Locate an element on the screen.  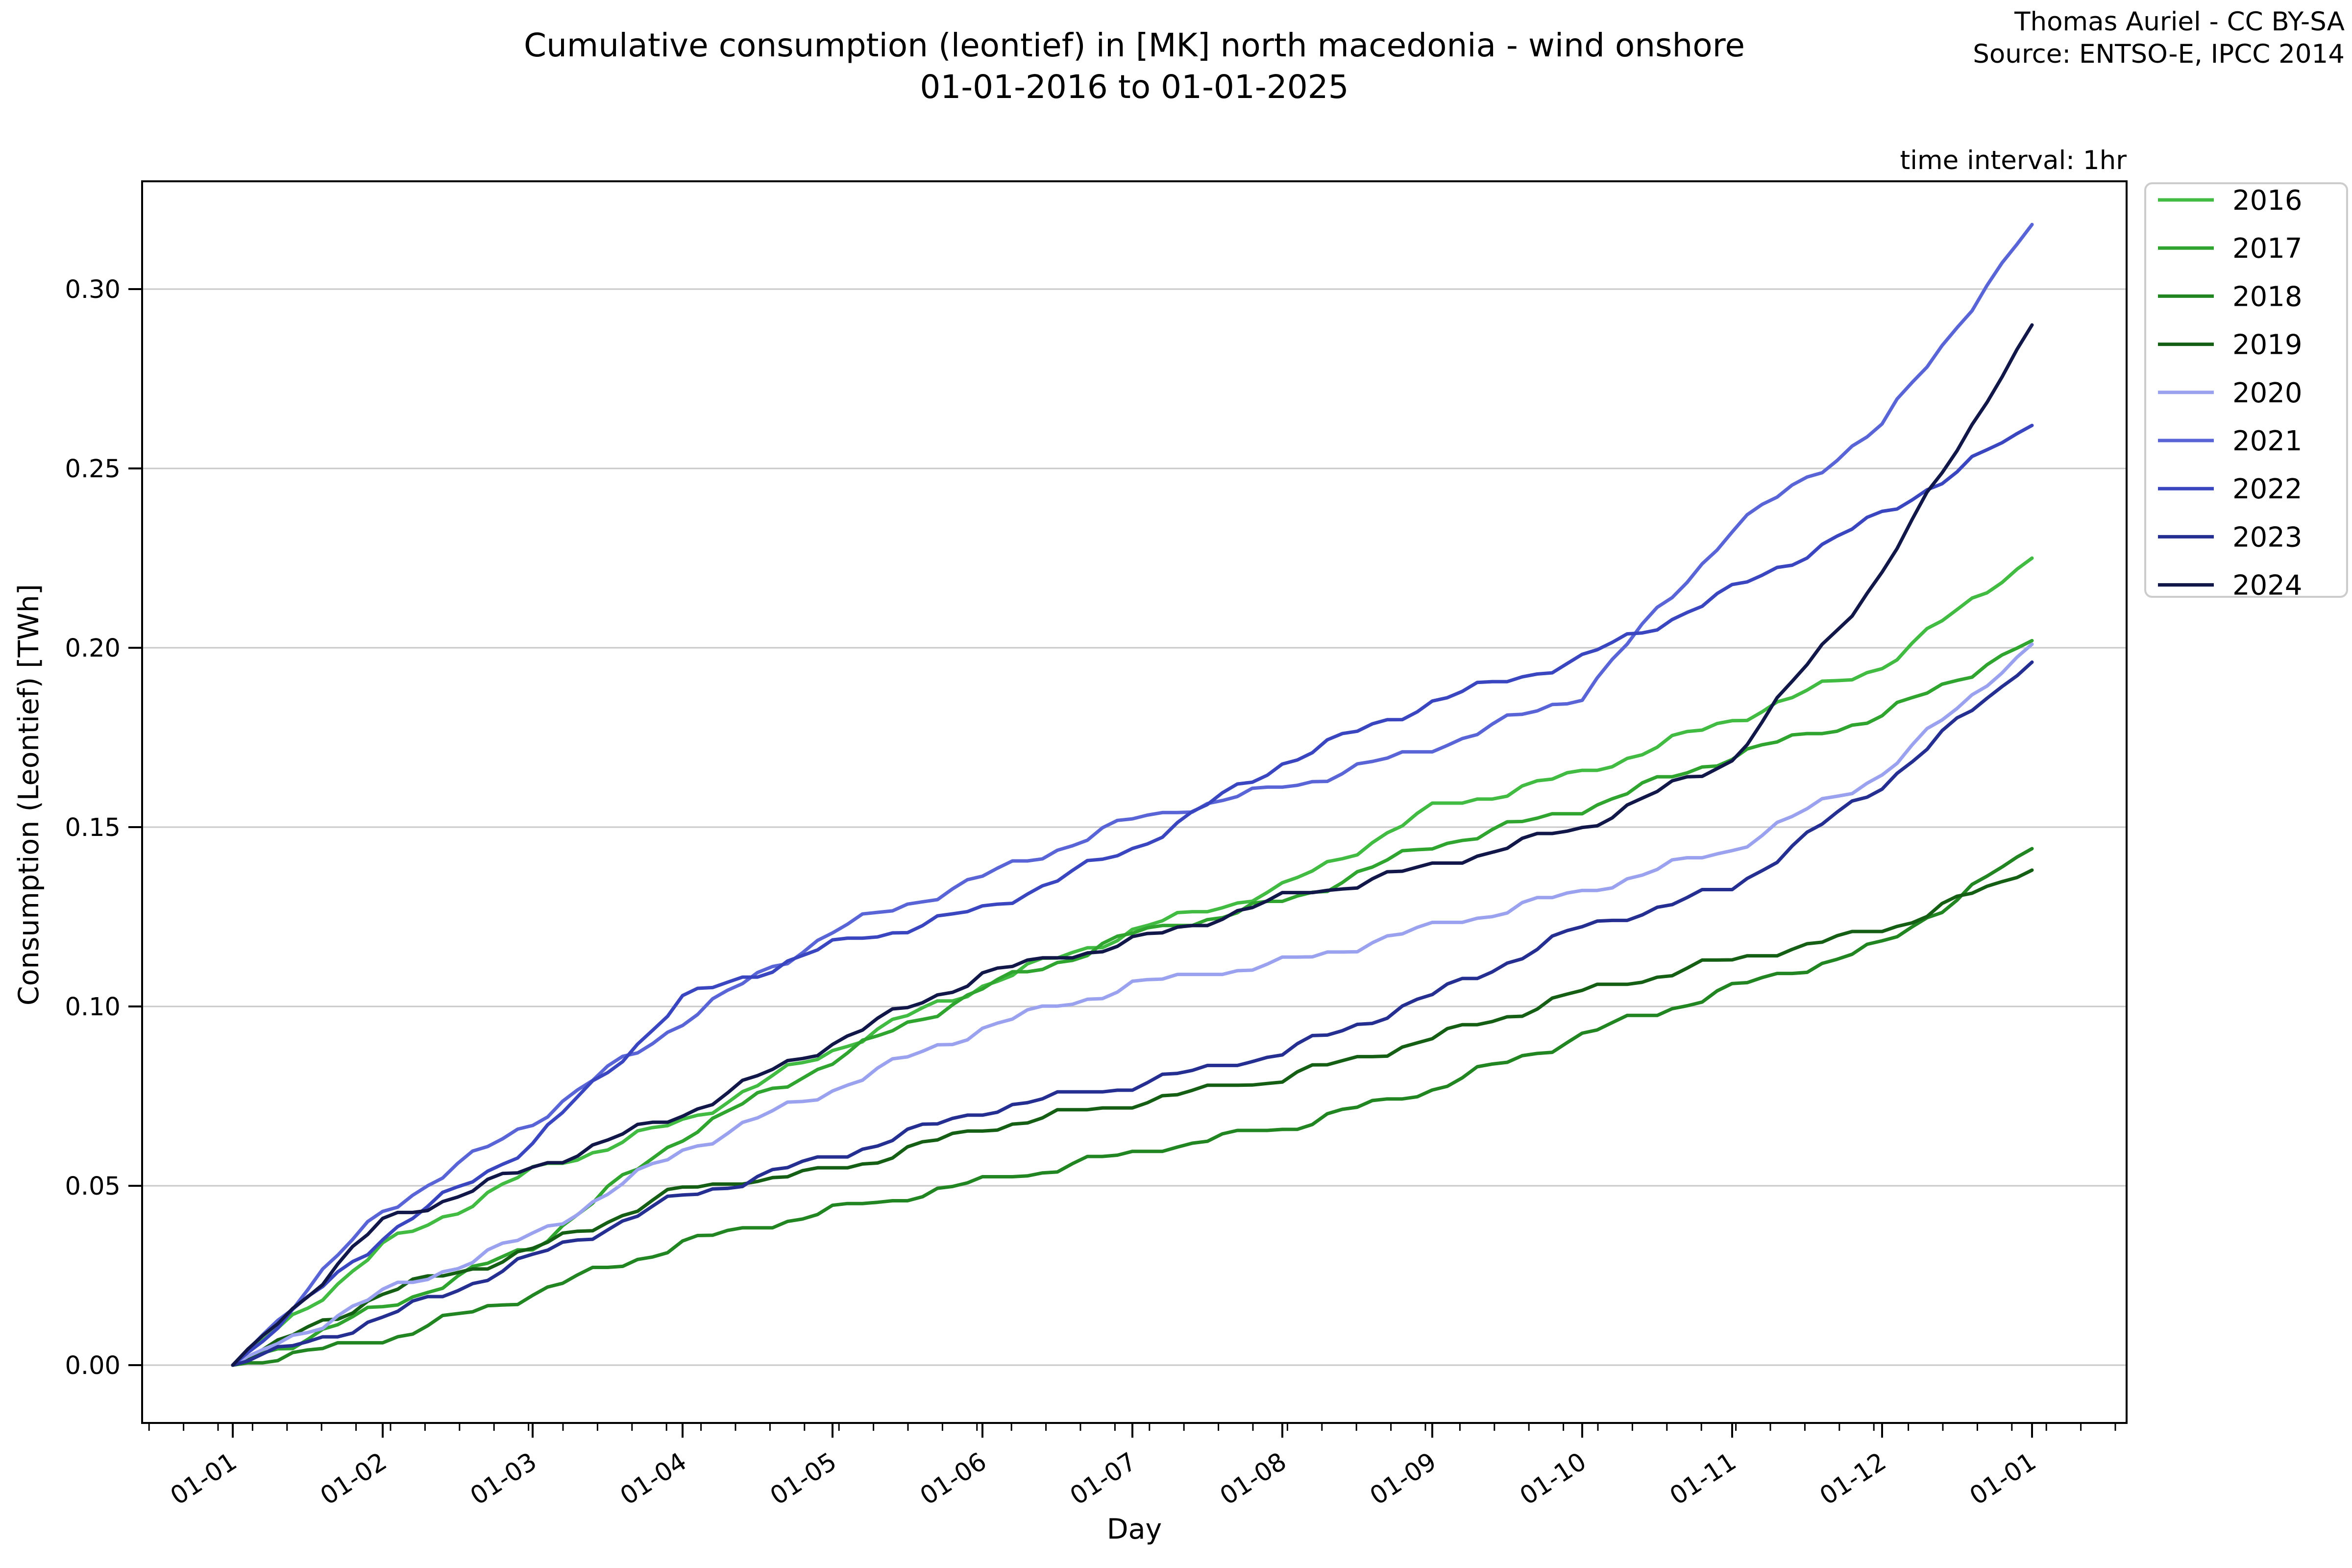
credit-line1: Thomas Auriel - CC BY-SA is located at coordinates (2179, 22).